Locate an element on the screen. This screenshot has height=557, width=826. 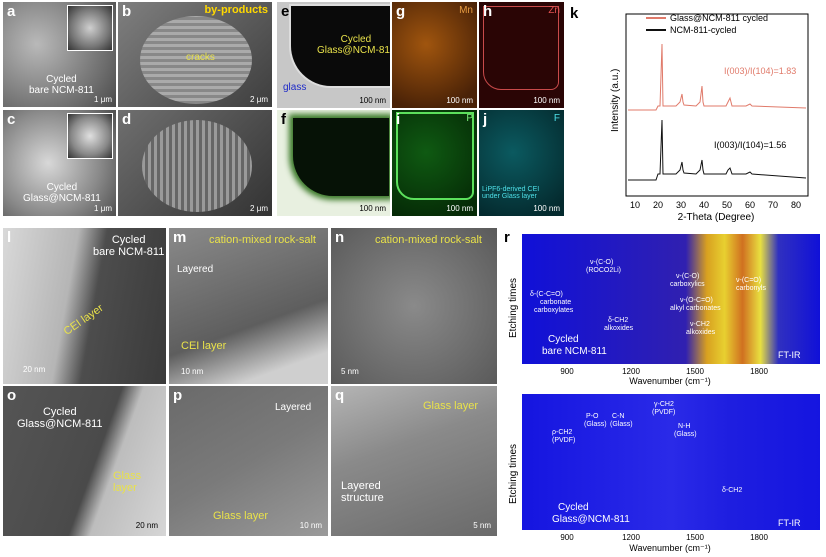
tem-m-layered: Layered is located at coordinates (195, 269).